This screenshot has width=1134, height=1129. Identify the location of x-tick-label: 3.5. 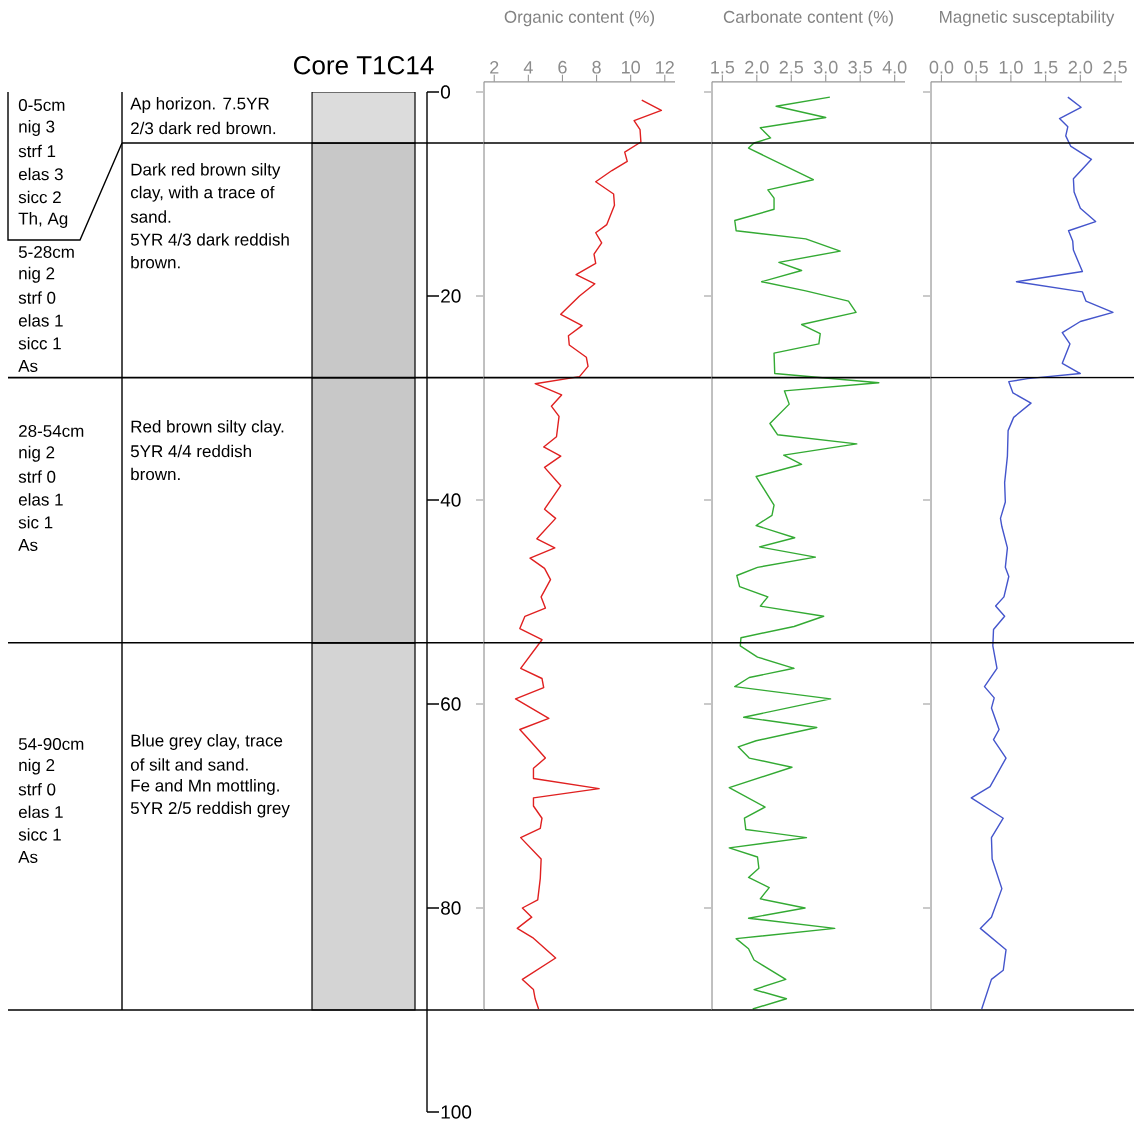
(860, 67).